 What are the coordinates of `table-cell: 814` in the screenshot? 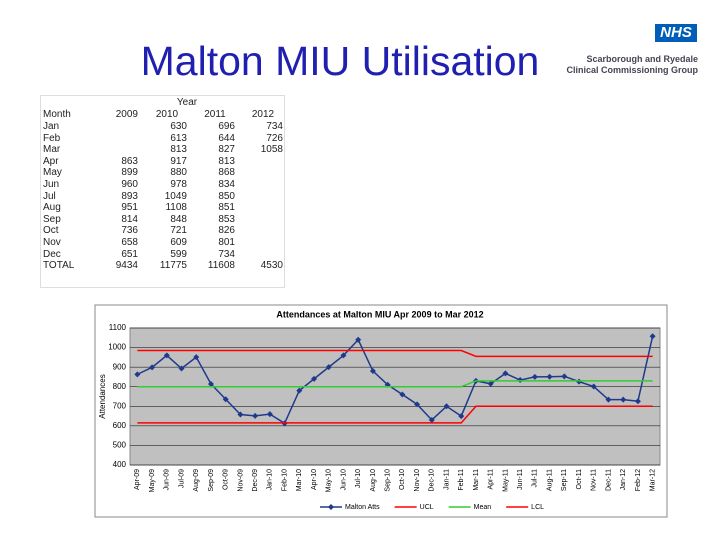 It's located at (129, 219).